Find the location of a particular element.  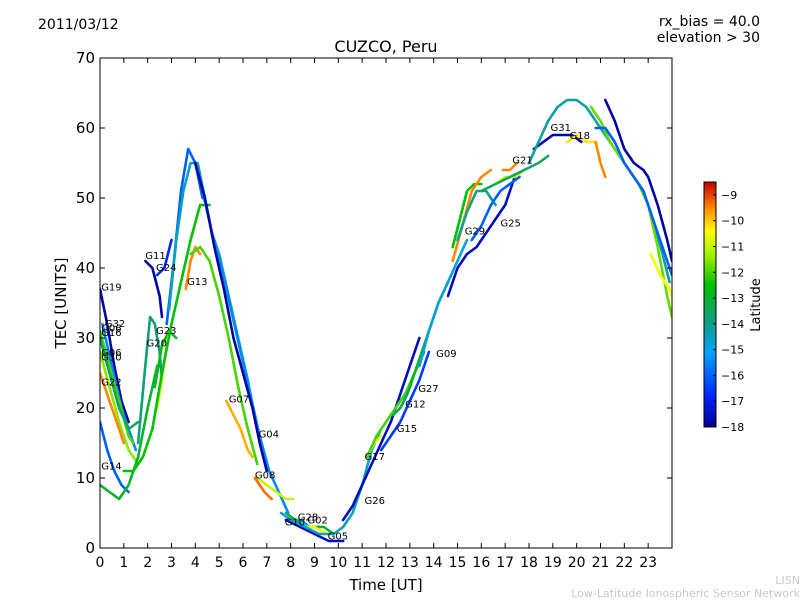

x-axis-label: Time [UT] is located at coordinates (385, 585).